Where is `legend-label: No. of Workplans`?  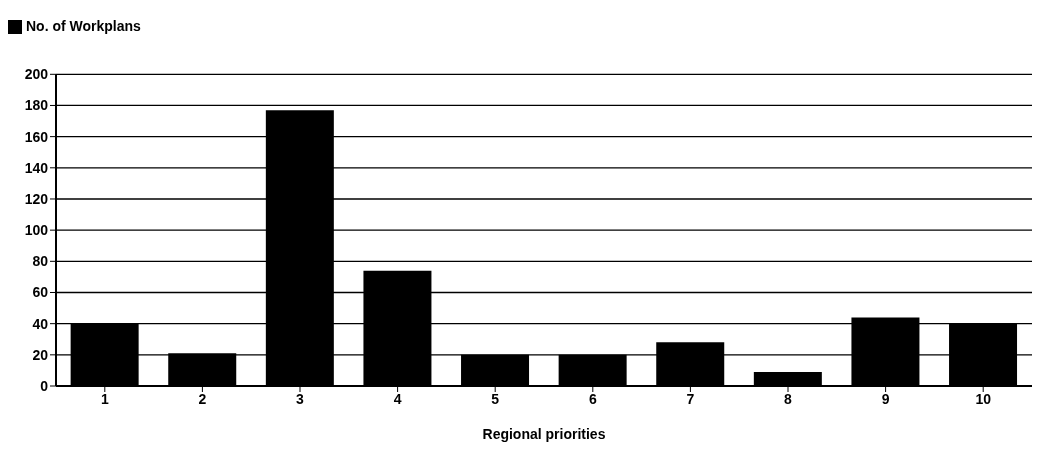
legend-label: No. of Workplans is located at coordinates (83, 26).